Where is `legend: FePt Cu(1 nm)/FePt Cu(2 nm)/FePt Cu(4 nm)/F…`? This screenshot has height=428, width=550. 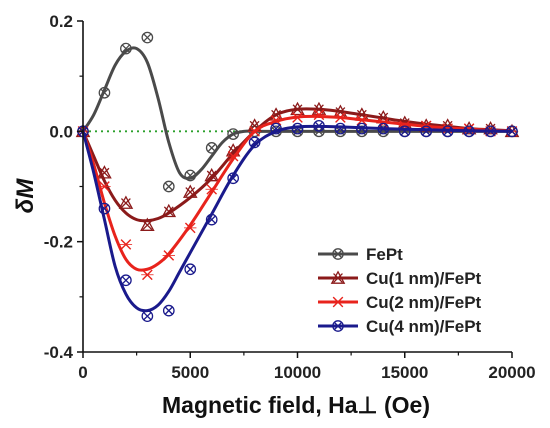 legend: FePt Cu(1 nm)/FePt Cu(2 nm)/FePt Cu(4 nm)/F… is located at coordinates (400, 290).